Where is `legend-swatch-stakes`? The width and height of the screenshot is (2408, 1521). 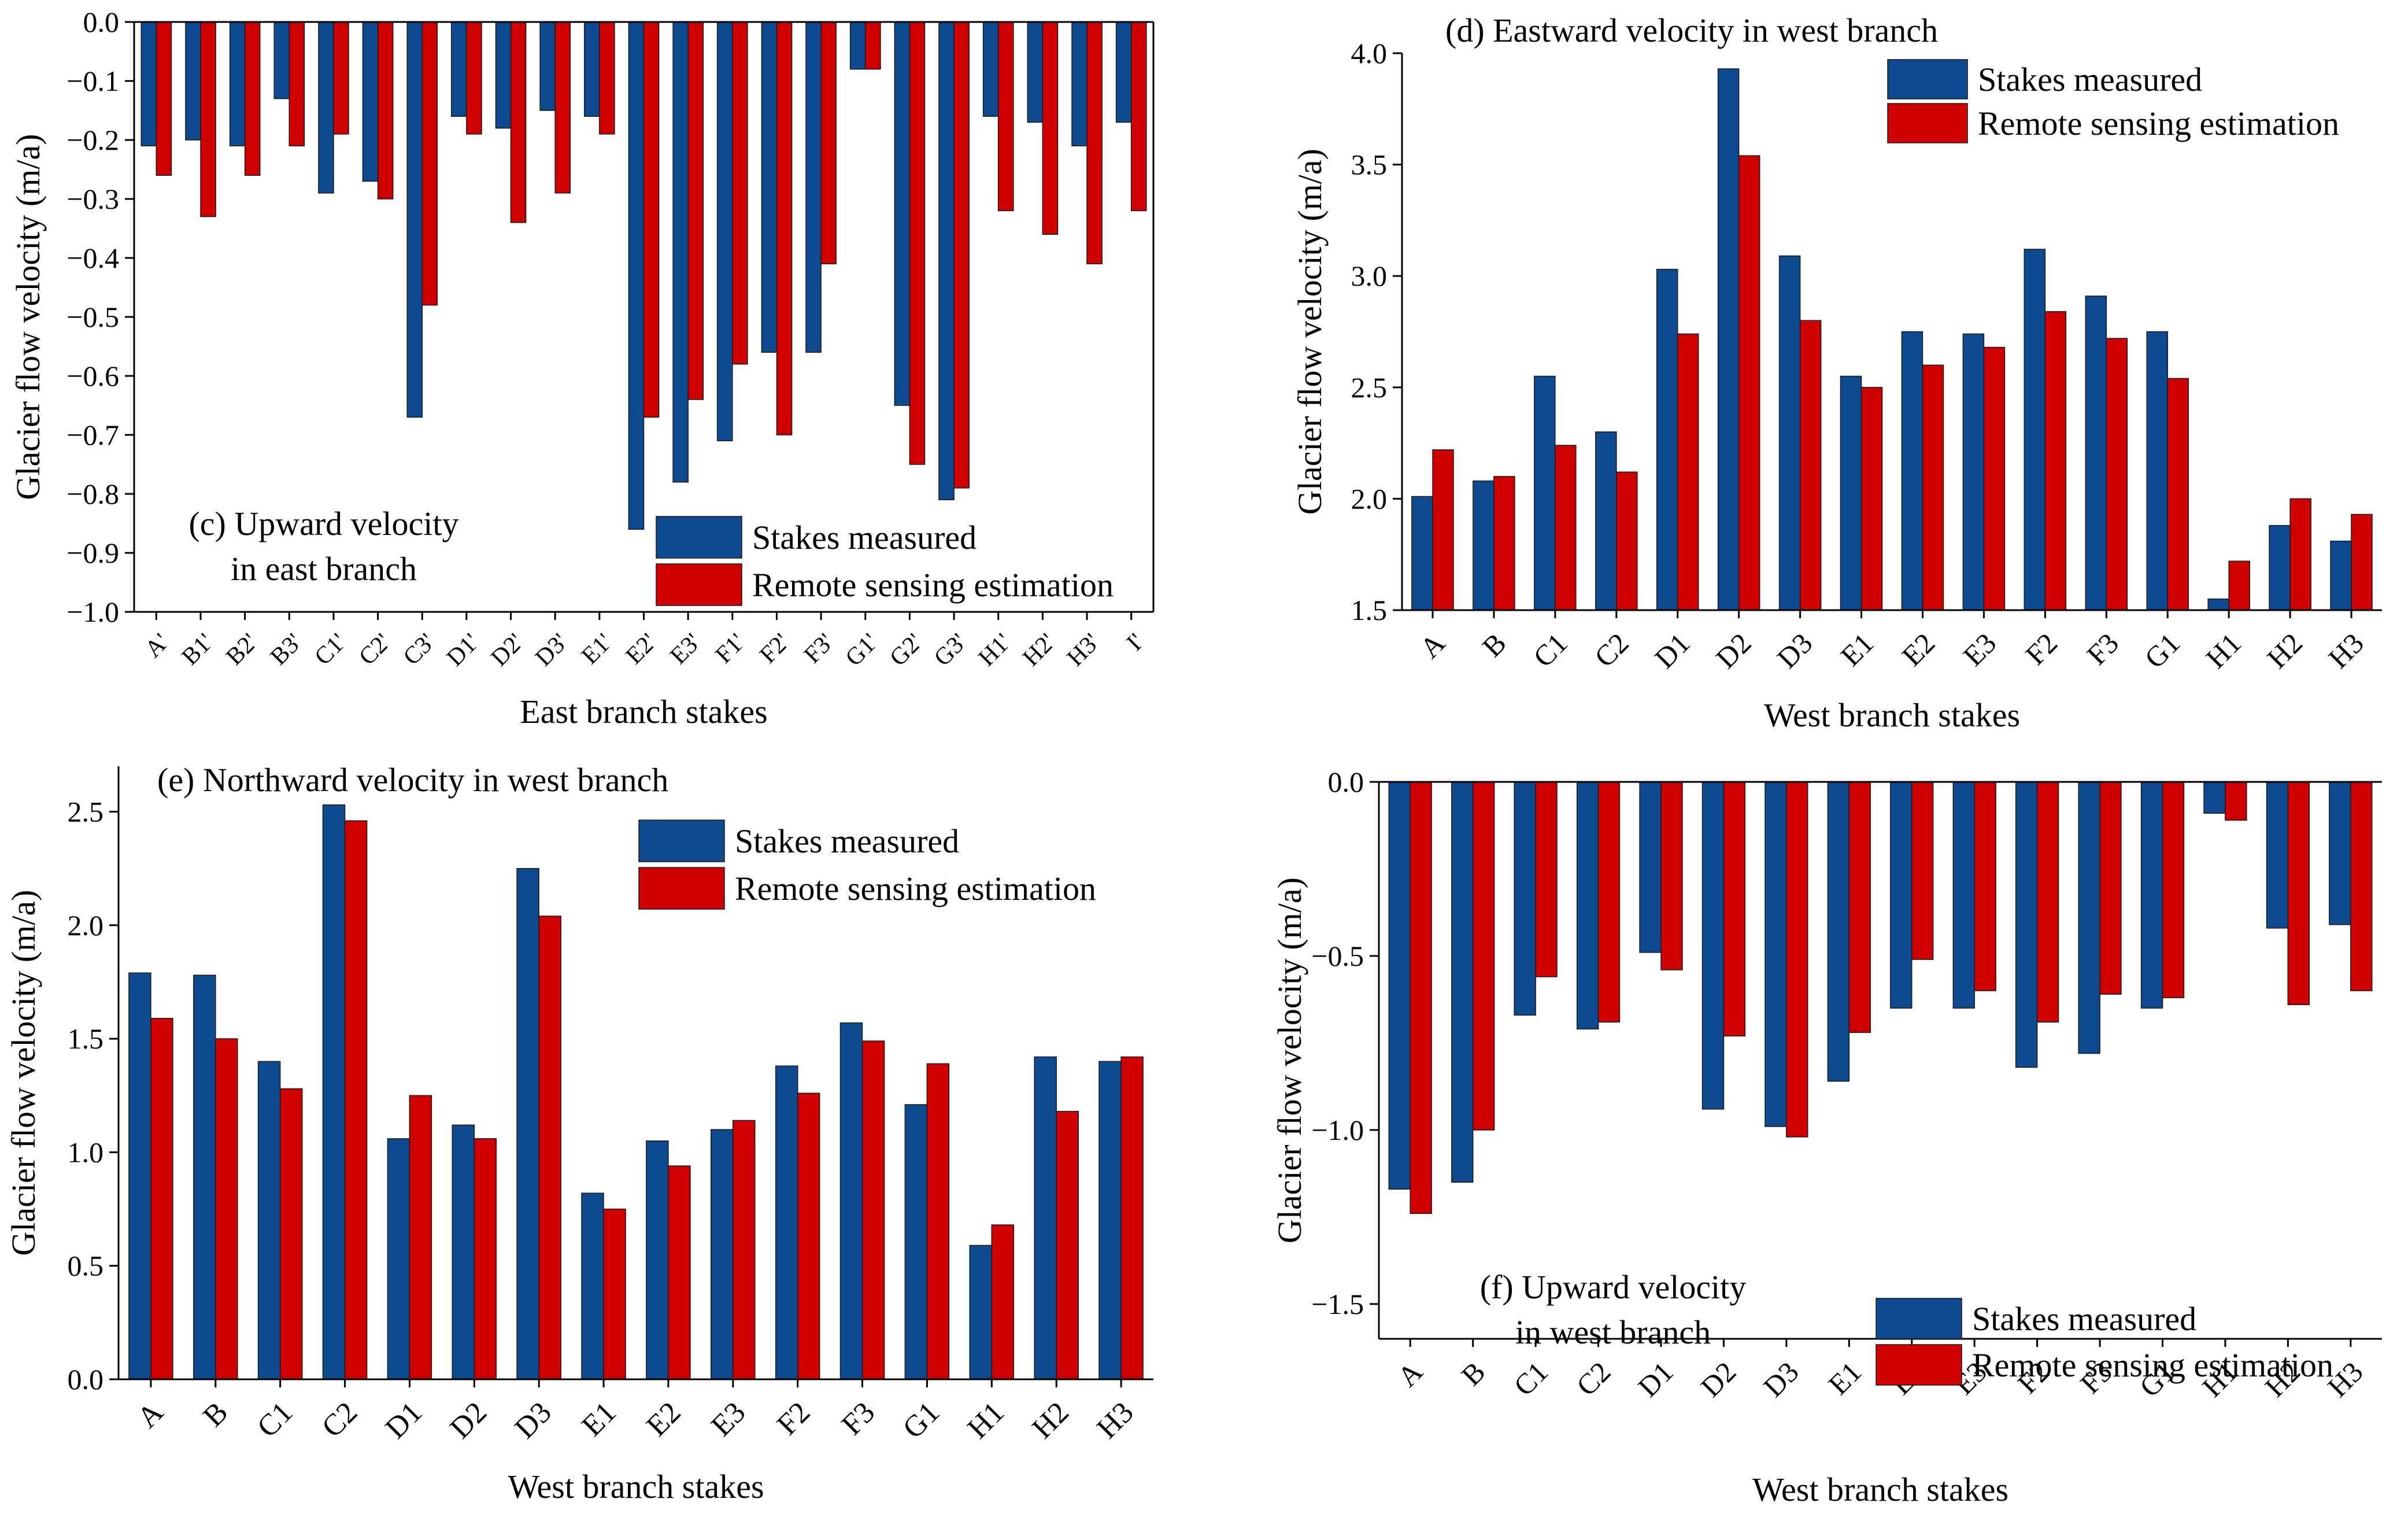 legend-swatch-stakes is located at coordinates (681, 841).